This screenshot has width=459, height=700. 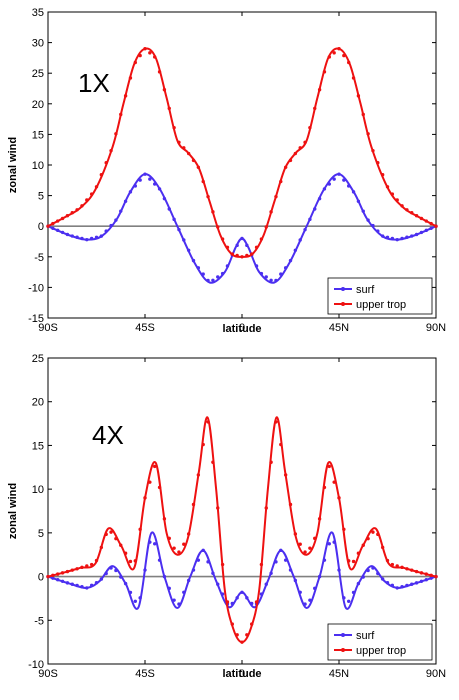 I want to click on y-tick-label: 5, so click(x=41, y=534).